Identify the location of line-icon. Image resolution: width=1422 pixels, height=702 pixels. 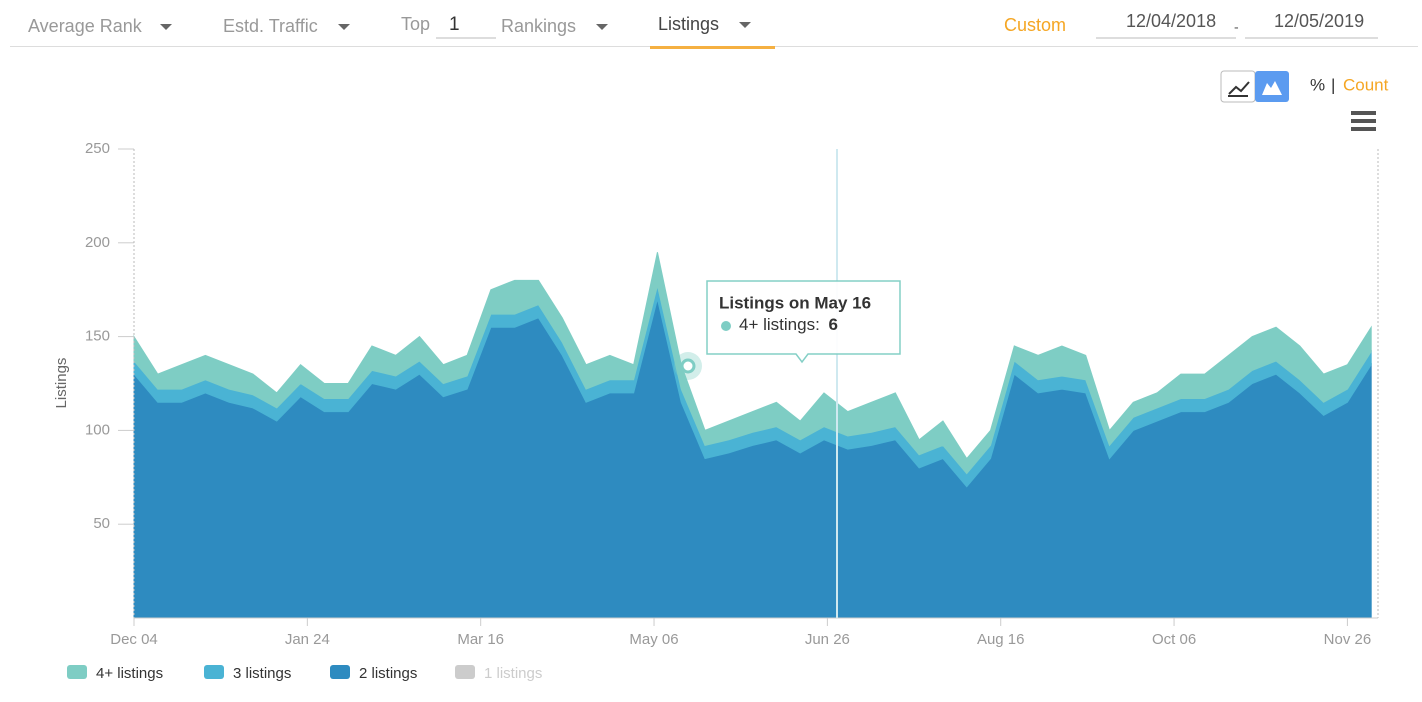
(1239, 89).